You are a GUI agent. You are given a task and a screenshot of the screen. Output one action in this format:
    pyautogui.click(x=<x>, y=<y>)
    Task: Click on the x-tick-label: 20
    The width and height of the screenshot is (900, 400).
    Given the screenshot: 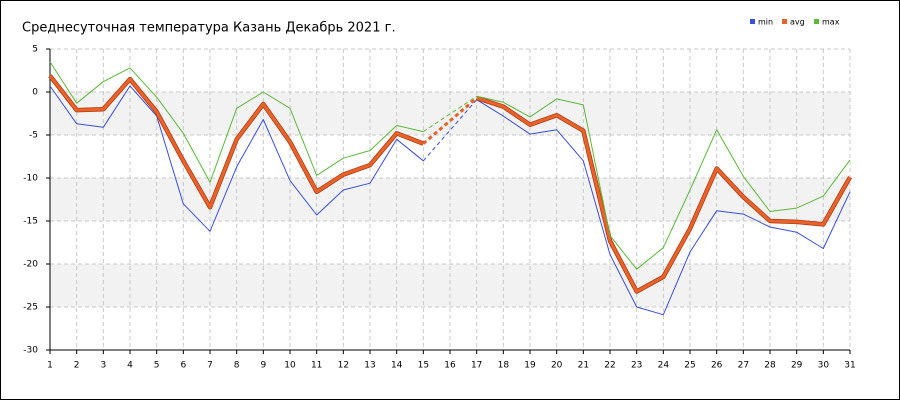 What is the action you would take?
    pyautogui.click(x=557, y=366)
    